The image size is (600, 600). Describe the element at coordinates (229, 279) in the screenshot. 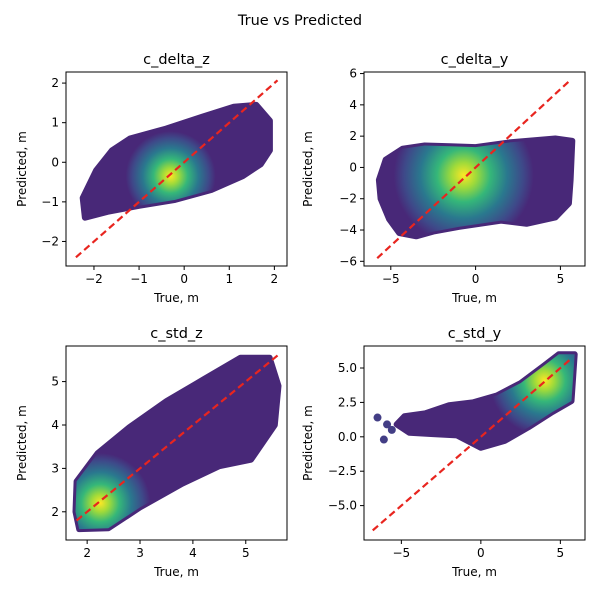

I see `x-tick-label: 1` at that location.